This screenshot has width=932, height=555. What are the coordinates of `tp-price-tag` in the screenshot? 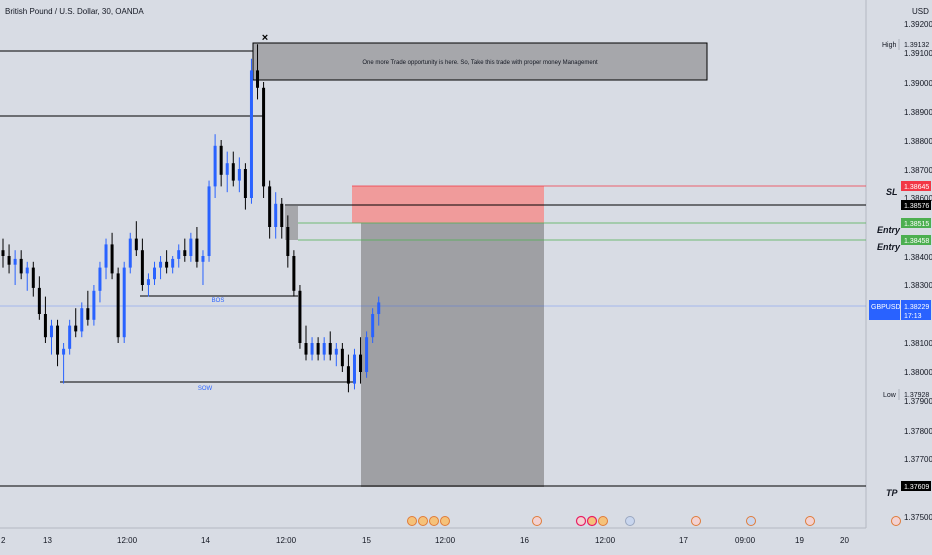 It's located at (916, 486).